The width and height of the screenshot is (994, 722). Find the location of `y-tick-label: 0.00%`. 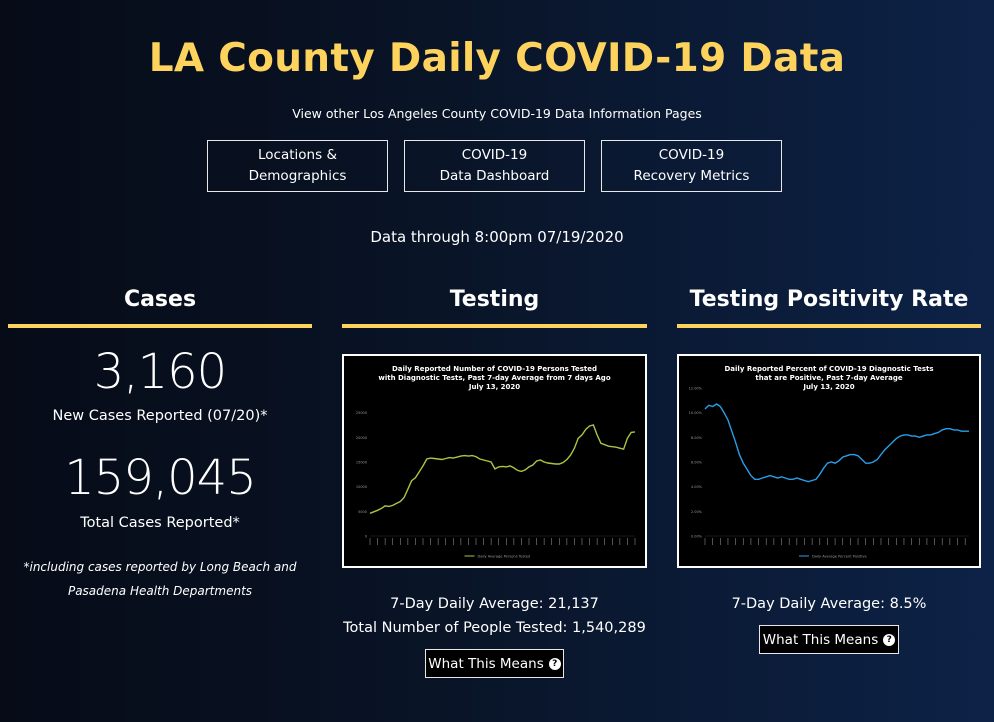

y-tick-label: 0.00% is located at coordinates (697, 537).